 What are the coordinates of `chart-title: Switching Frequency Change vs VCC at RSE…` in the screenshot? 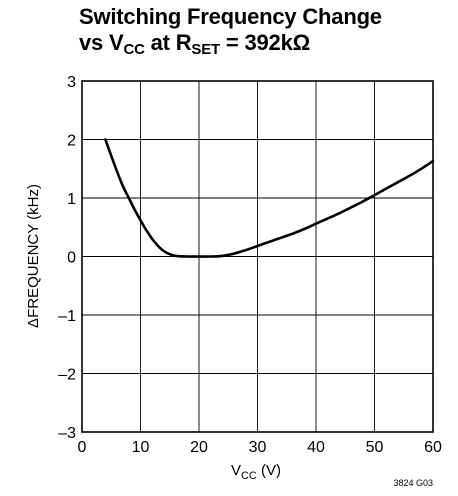 It's located at (230, 31).